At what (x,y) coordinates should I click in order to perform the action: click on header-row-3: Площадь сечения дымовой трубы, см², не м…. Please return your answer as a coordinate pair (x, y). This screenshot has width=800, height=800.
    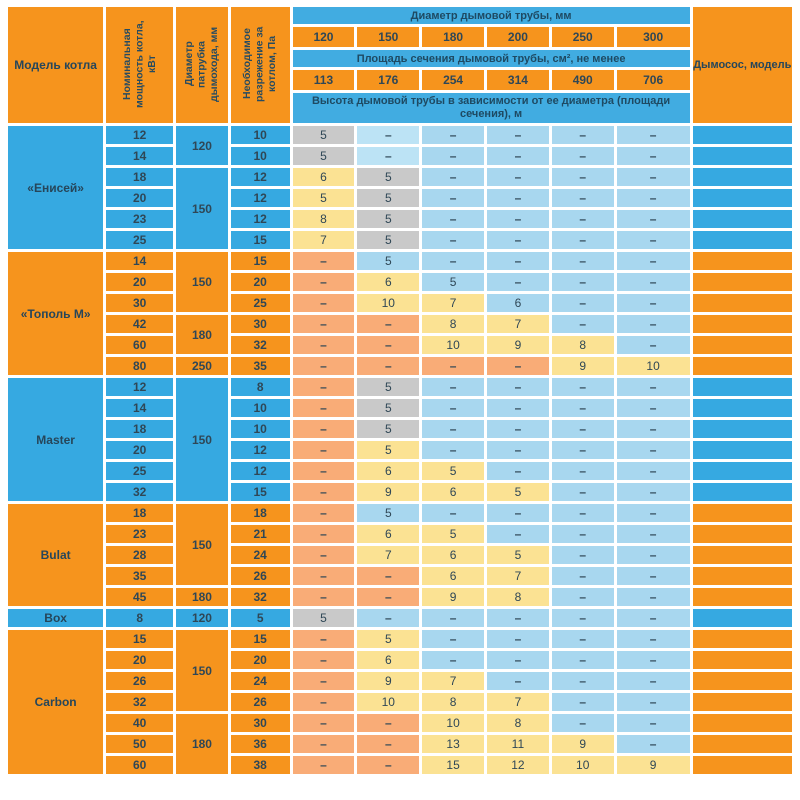
    Looking at the image, I should click on (400, 58).